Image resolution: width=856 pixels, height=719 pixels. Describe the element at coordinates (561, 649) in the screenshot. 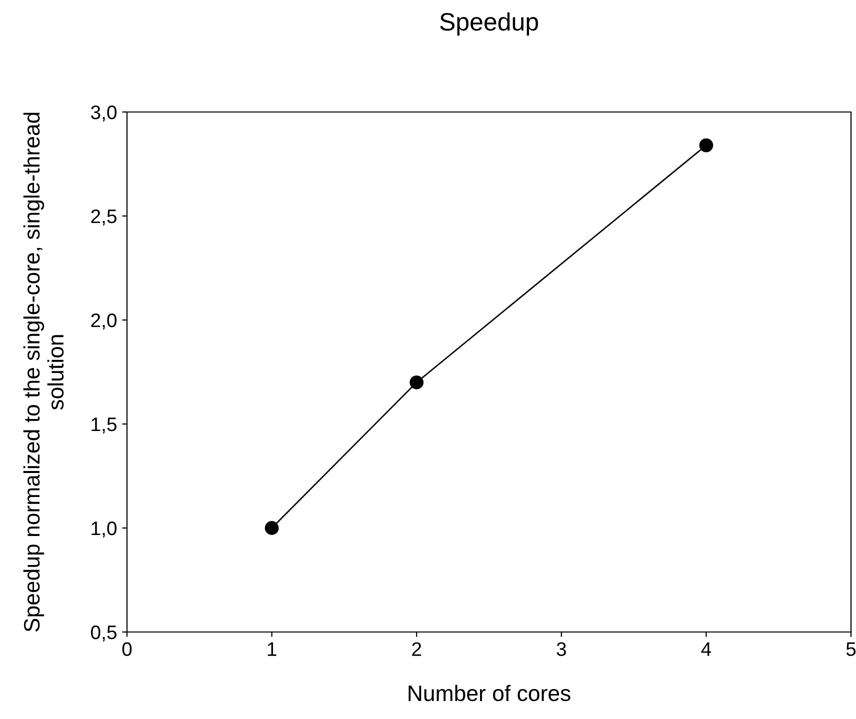

I see `x-tick-label: 3` at that location.